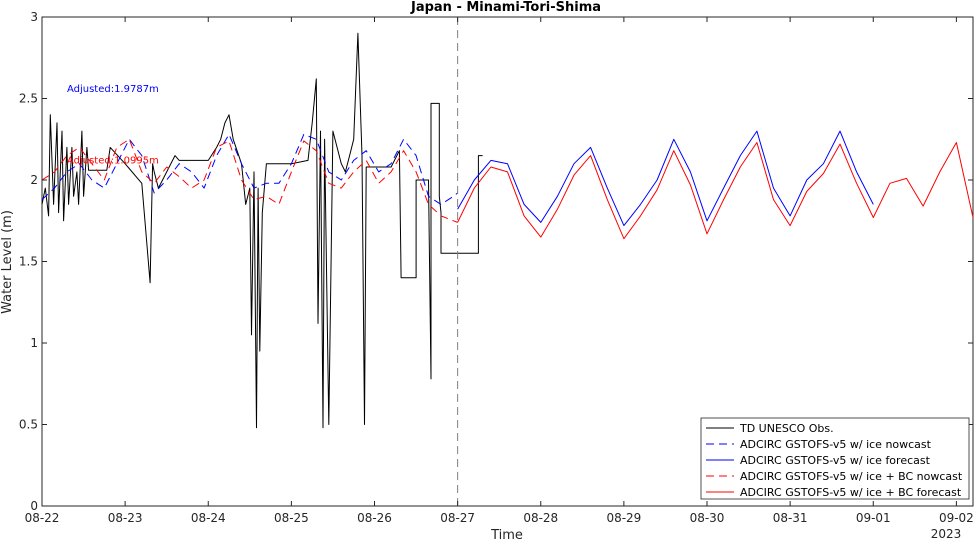 The height and width of the screenshot is (541, 977). What do you see at coordinates (125, 518) in the screenshot?
I see `x-tick-label: 08-23` at bounding box center [125, 518].